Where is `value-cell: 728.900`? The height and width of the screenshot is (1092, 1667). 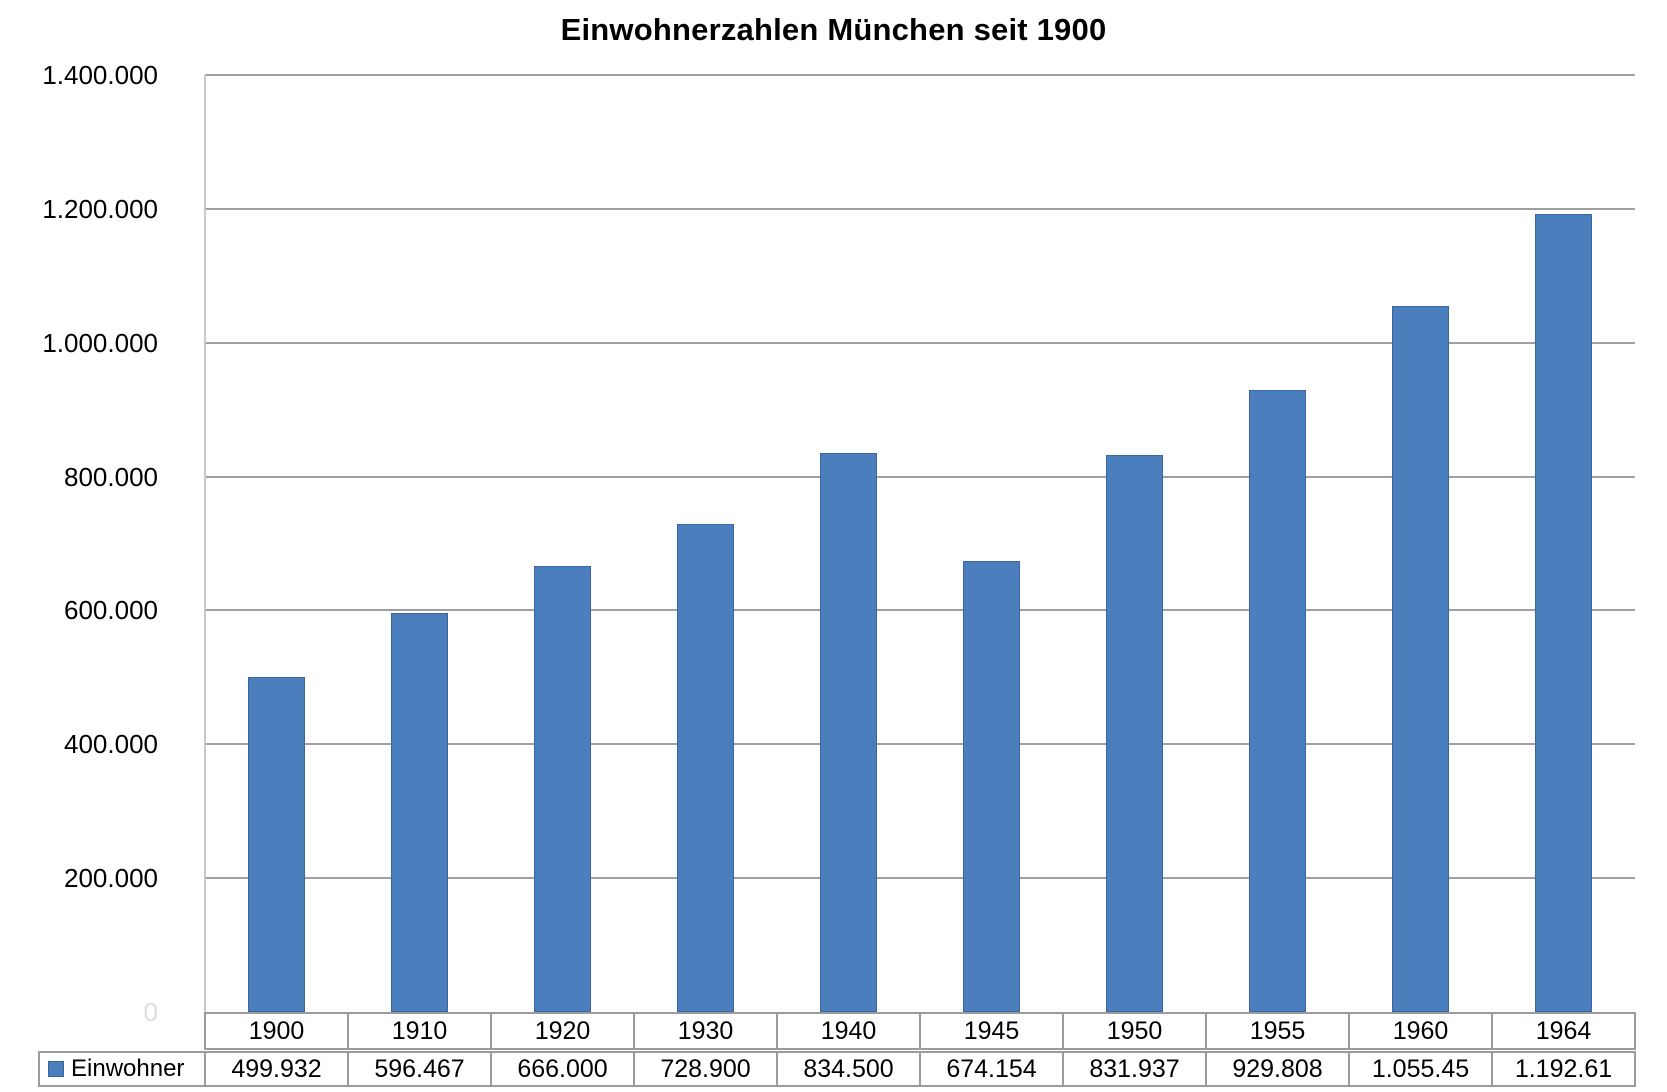
value-cell: 728.900 is located at coordinates (705, 1069).